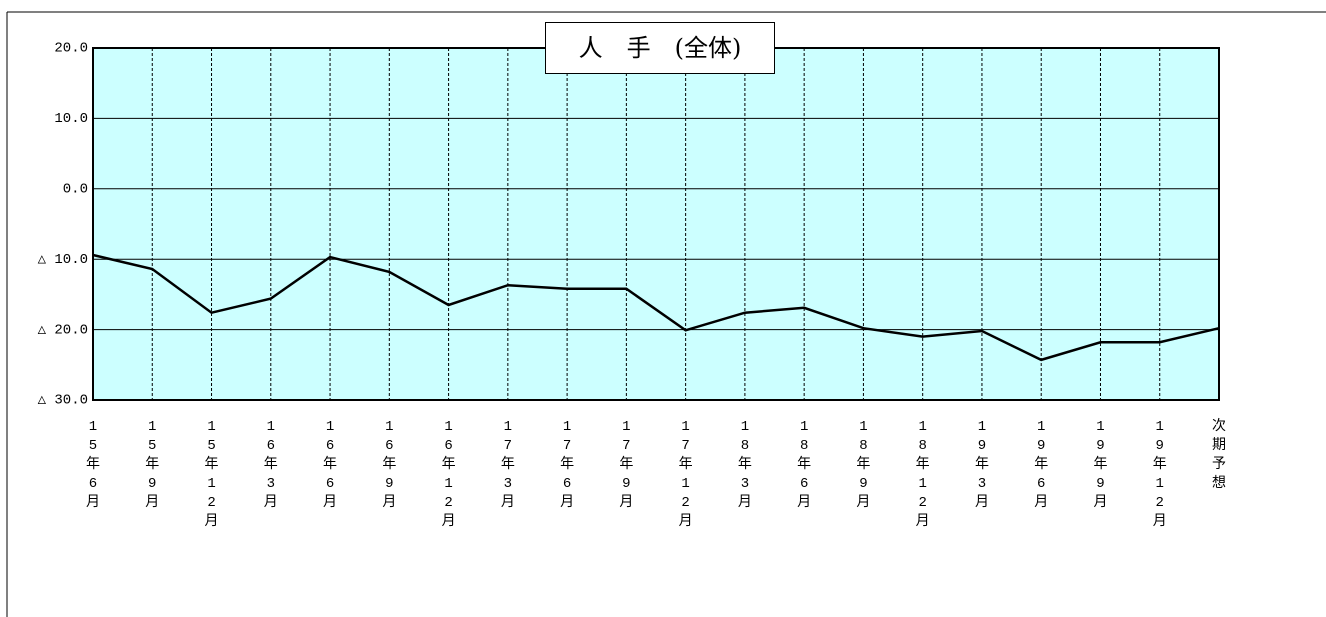 This screenshot has width=1326, height=617. I want to click on x-tick-label: 18年3月, so click(744, 465).